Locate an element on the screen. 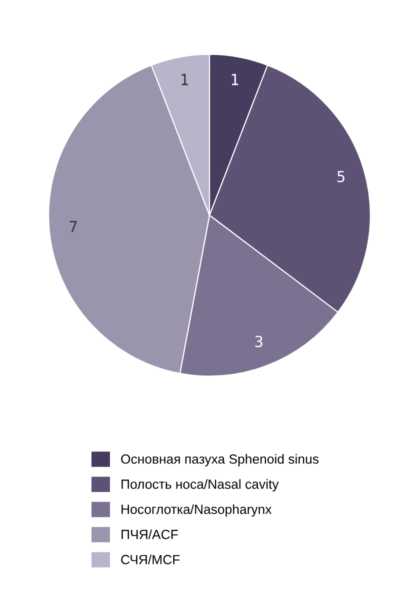 The width and height of the screenshot is (419, 615). legend-label: ПЧЯ/ACF is located at coordinates (150, 534).